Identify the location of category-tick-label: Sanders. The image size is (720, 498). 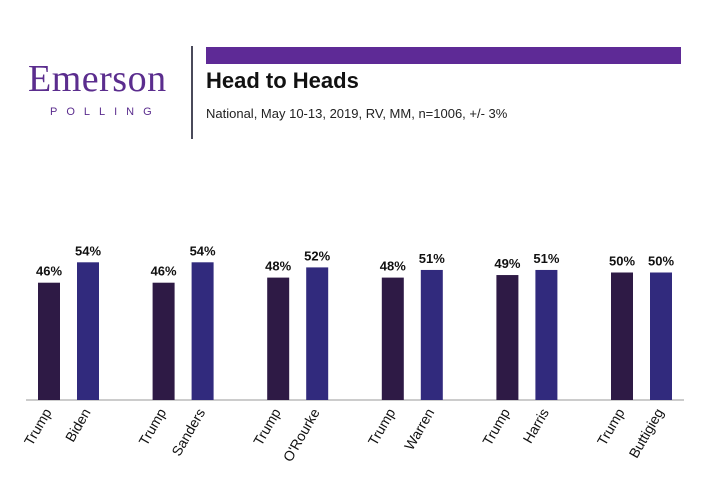
(188, 432).